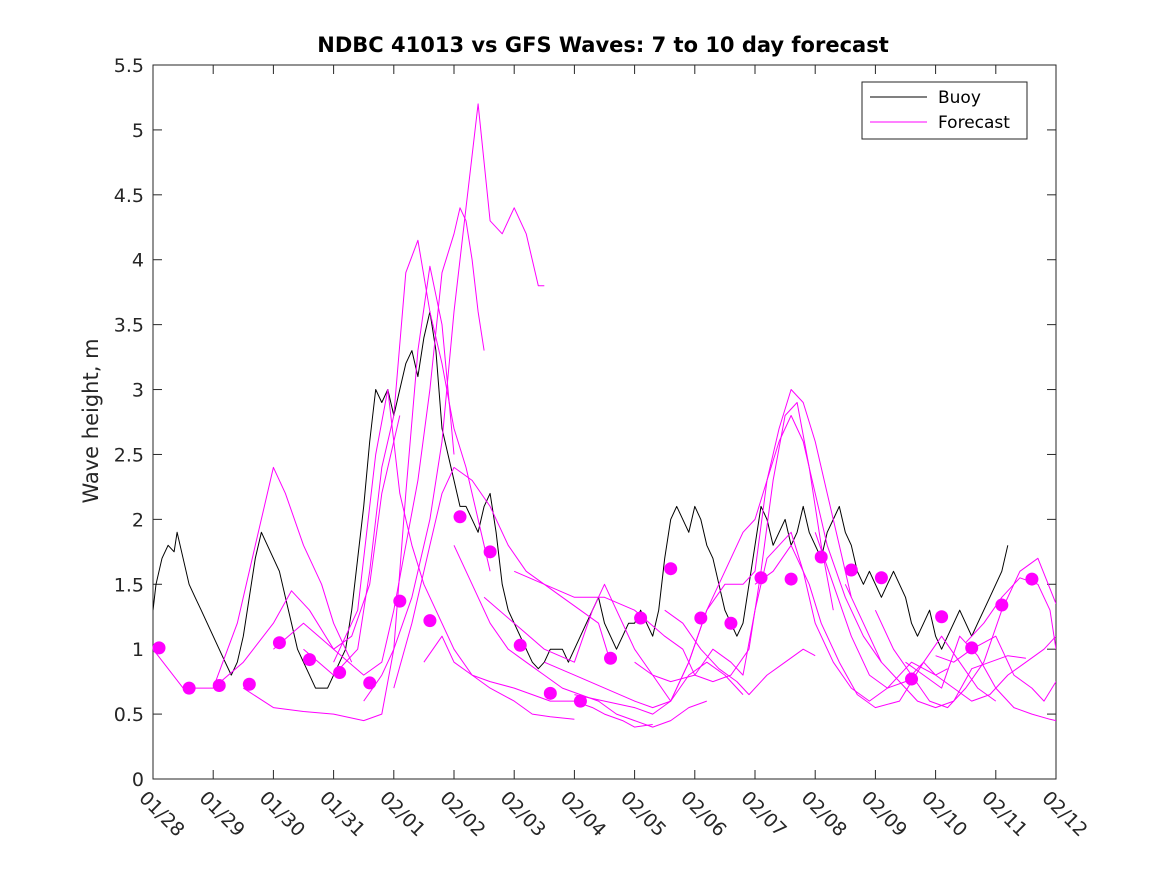 The image size is (1167, 875). I want to click on y-tick-label: 1.5, so click(129, 585).